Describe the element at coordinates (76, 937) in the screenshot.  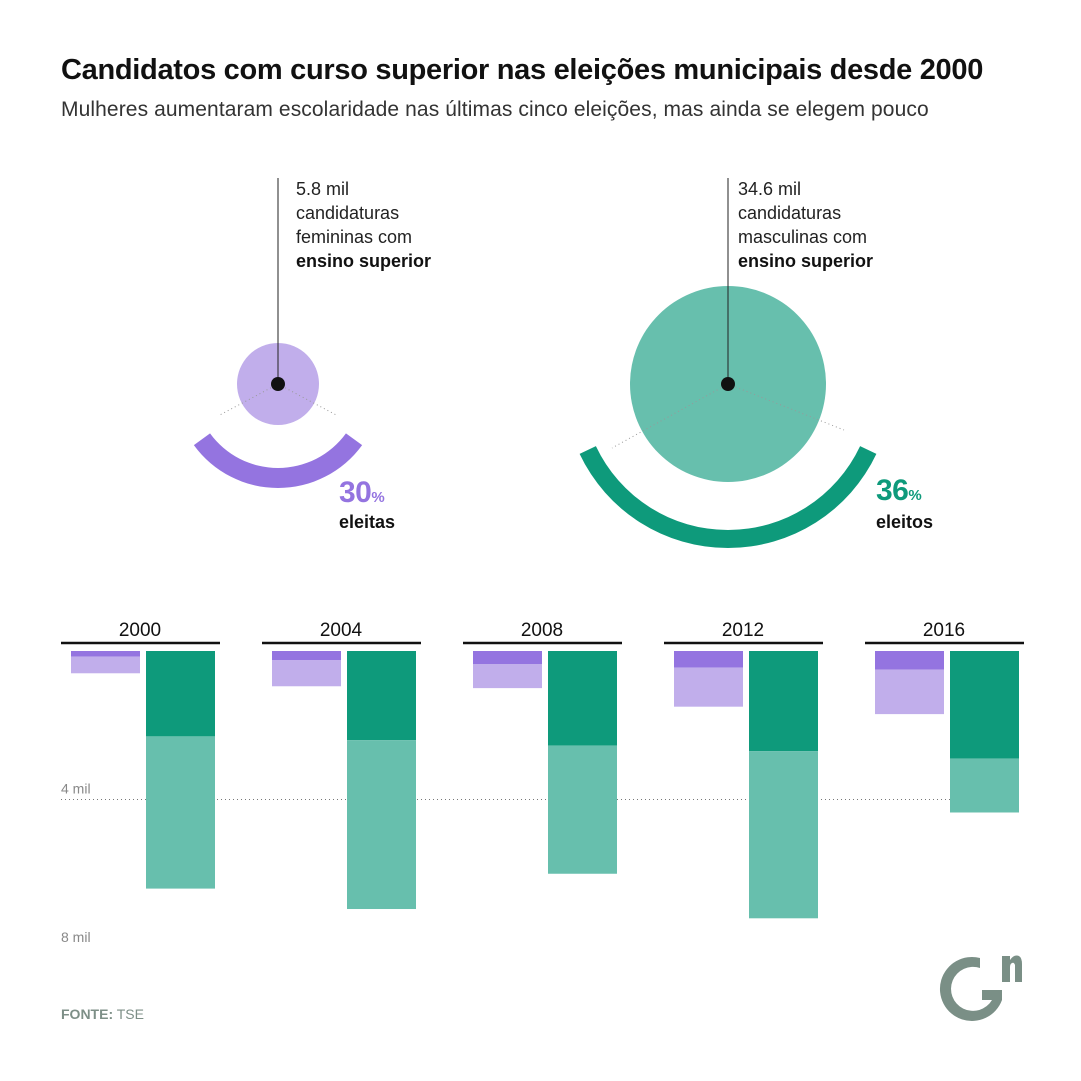
I see `y-tick-label: 8 mil` at that location.